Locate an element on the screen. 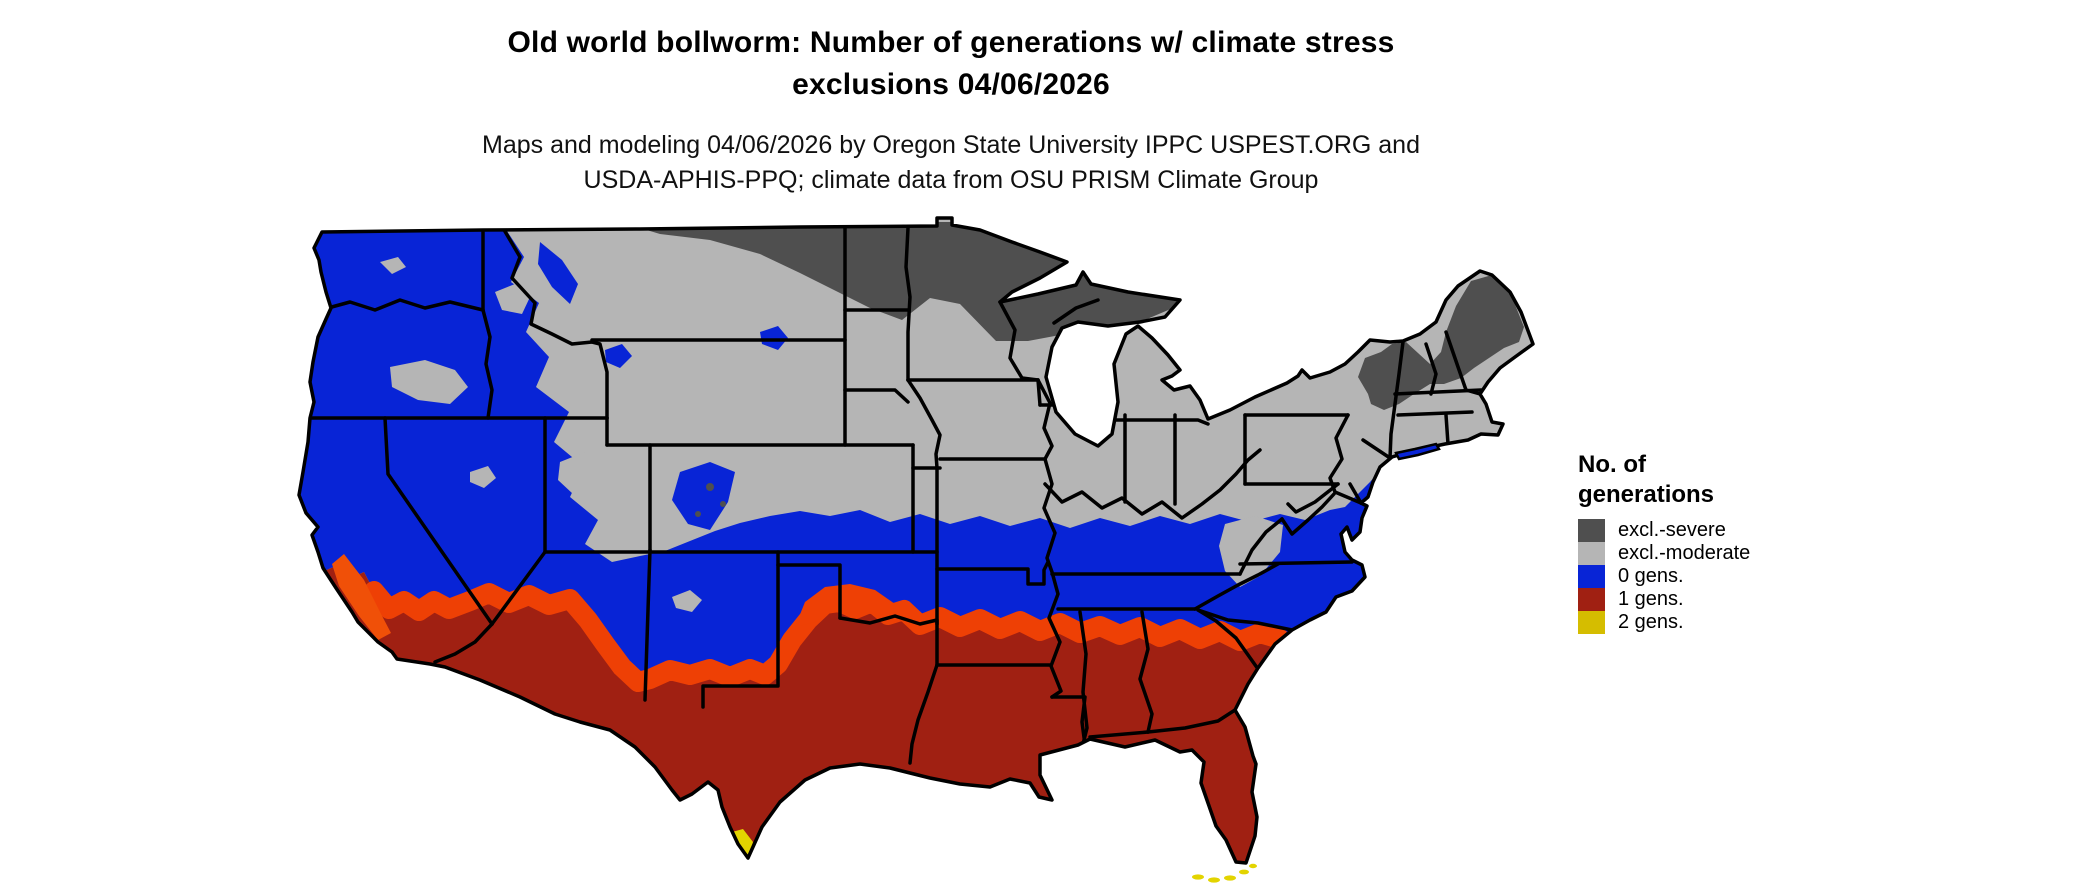 The height and width of the screenshot is (892, 2100). legend-label-2-gens: 2 gens. is located at coordinates (1651, 622).